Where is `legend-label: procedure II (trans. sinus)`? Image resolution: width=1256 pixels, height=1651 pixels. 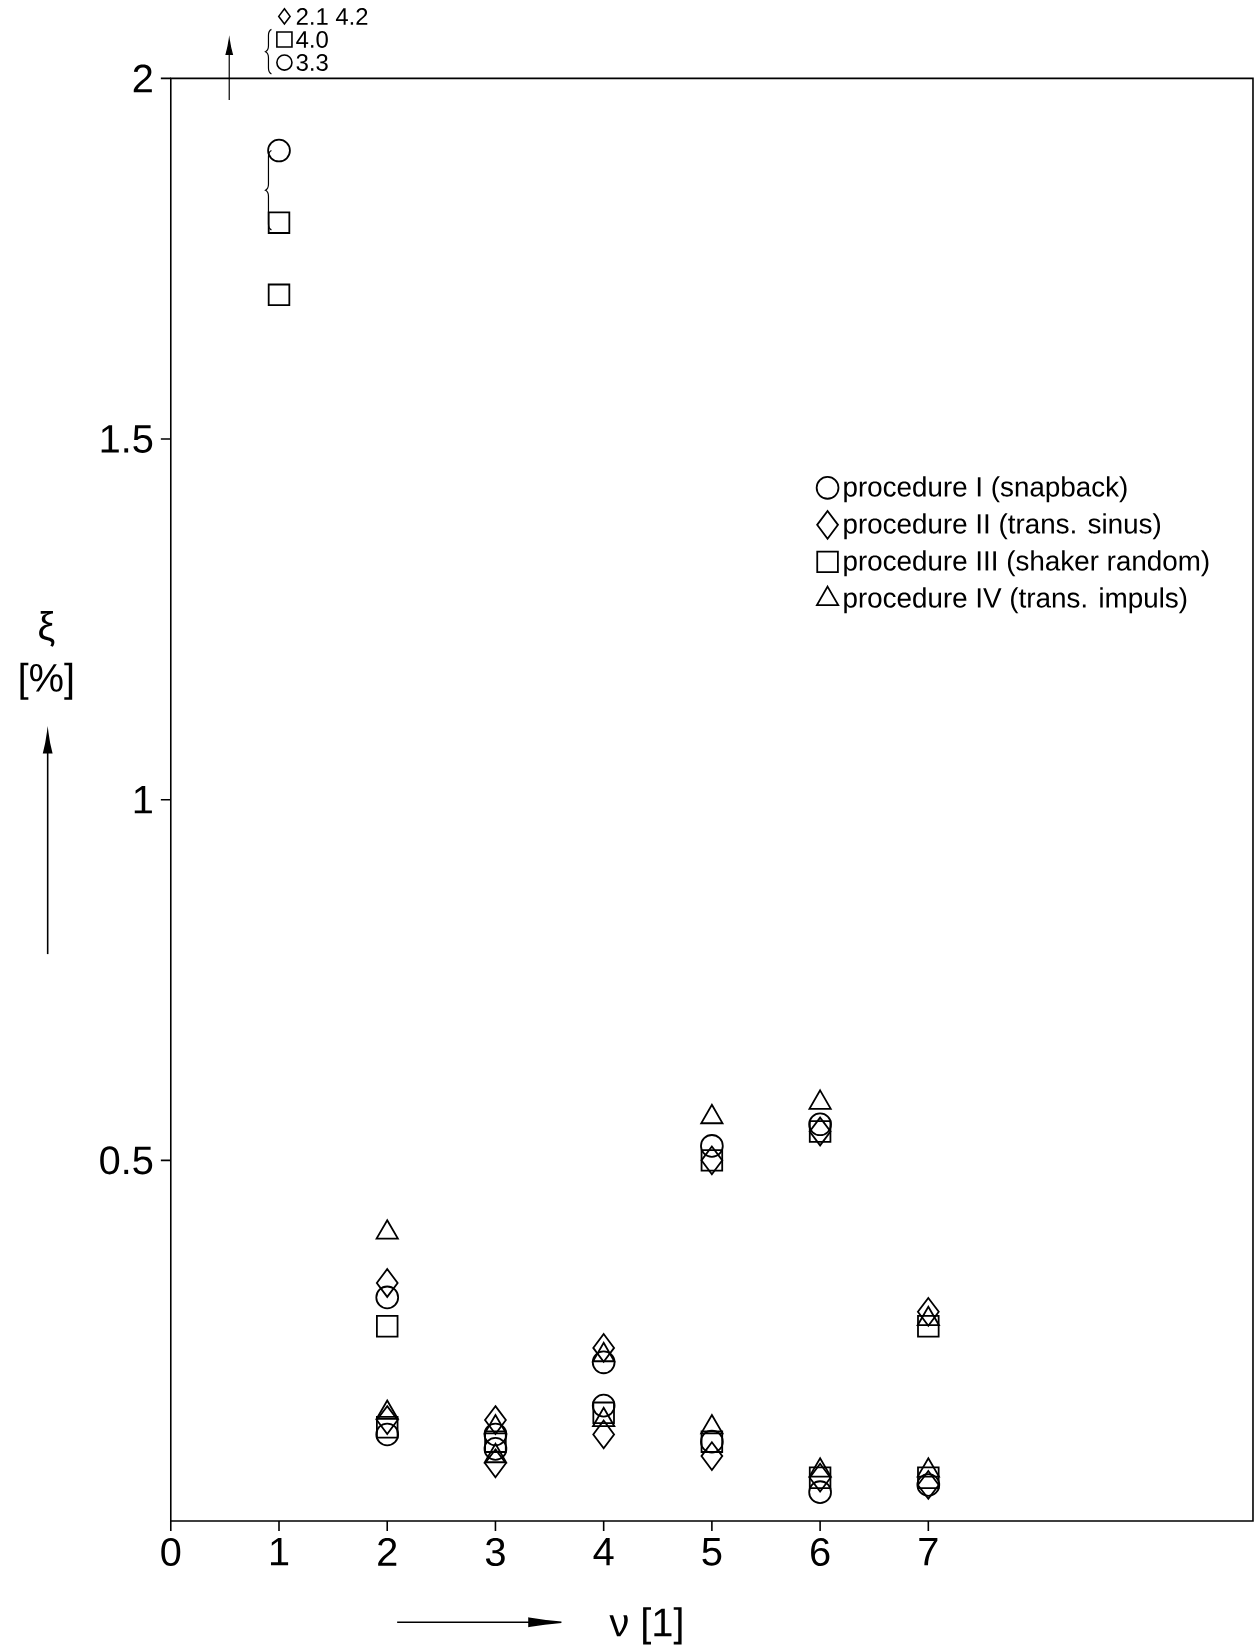
legend-label: procedure II (trans. sinus) is located at coordinates (1002, 526).